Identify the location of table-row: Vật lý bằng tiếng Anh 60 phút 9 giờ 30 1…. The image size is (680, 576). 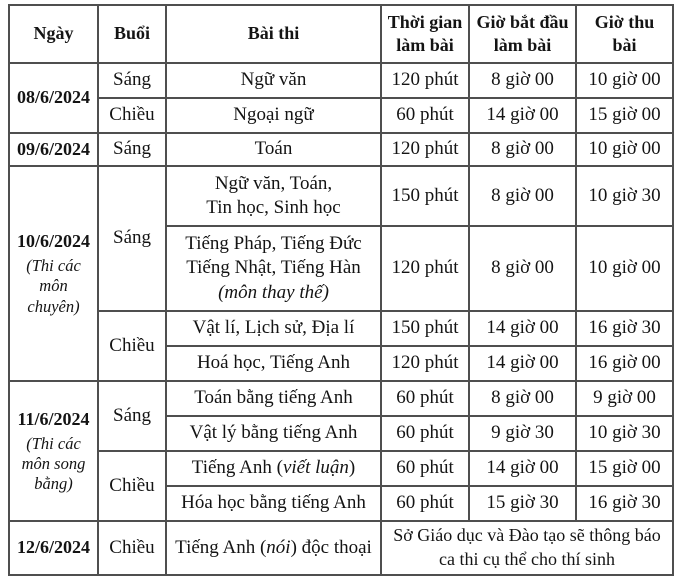
(341, 433).